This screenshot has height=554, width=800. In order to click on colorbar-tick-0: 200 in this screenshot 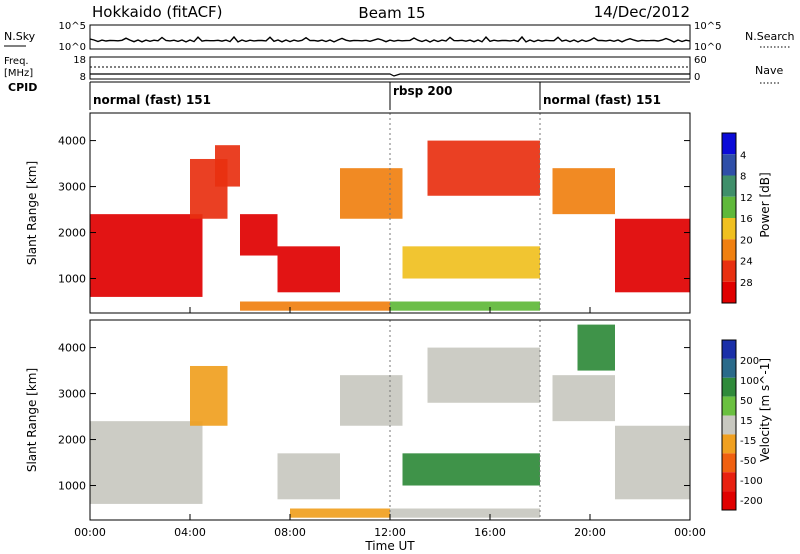, I will do `click(749, 361)`.